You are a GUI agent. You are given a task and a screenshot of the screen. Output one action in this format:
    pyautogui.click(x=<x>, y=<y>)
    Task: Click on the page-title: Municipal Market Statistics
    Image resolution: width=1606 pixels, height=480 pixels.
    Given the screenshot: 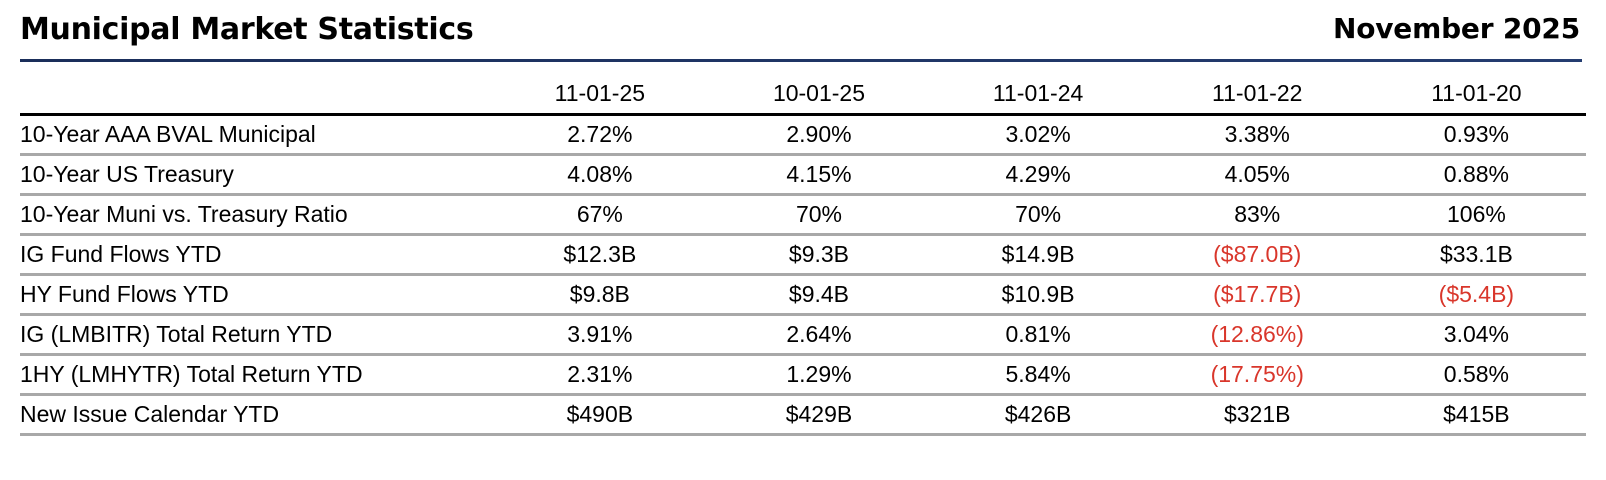 What is the action you would take?
    pyautogui.click(x=247, y=29)
    